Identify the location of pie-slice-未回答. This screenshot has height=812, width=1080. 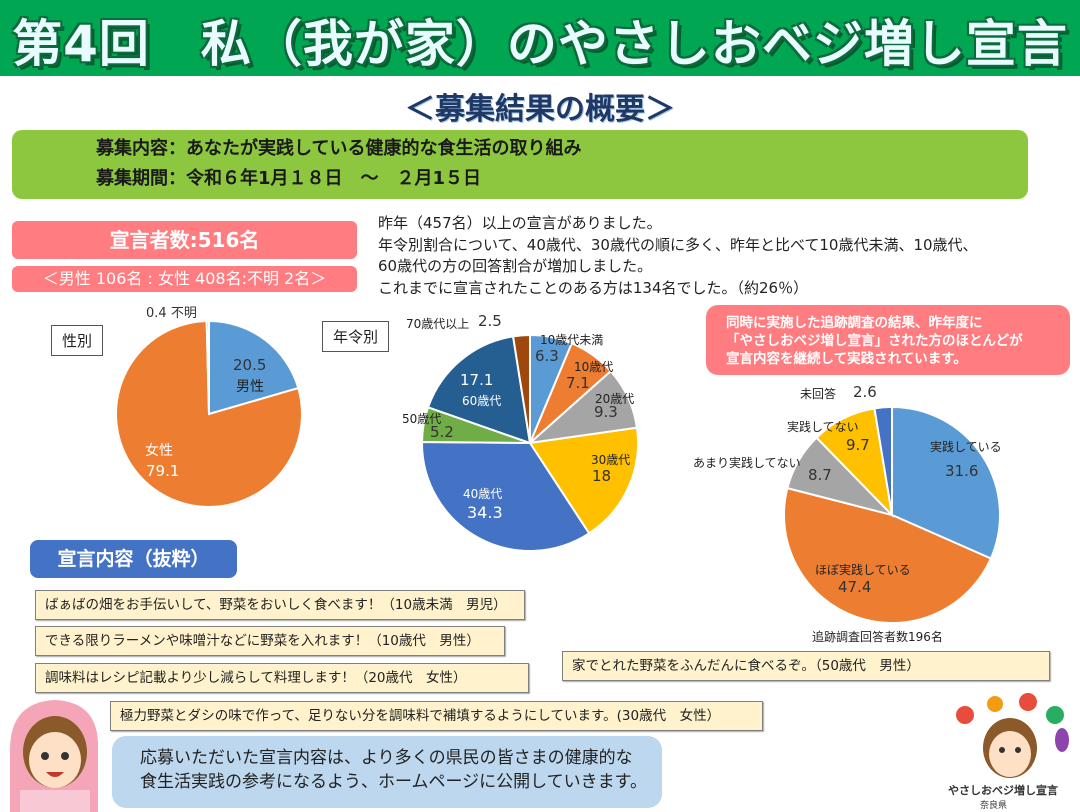
(883, 460).